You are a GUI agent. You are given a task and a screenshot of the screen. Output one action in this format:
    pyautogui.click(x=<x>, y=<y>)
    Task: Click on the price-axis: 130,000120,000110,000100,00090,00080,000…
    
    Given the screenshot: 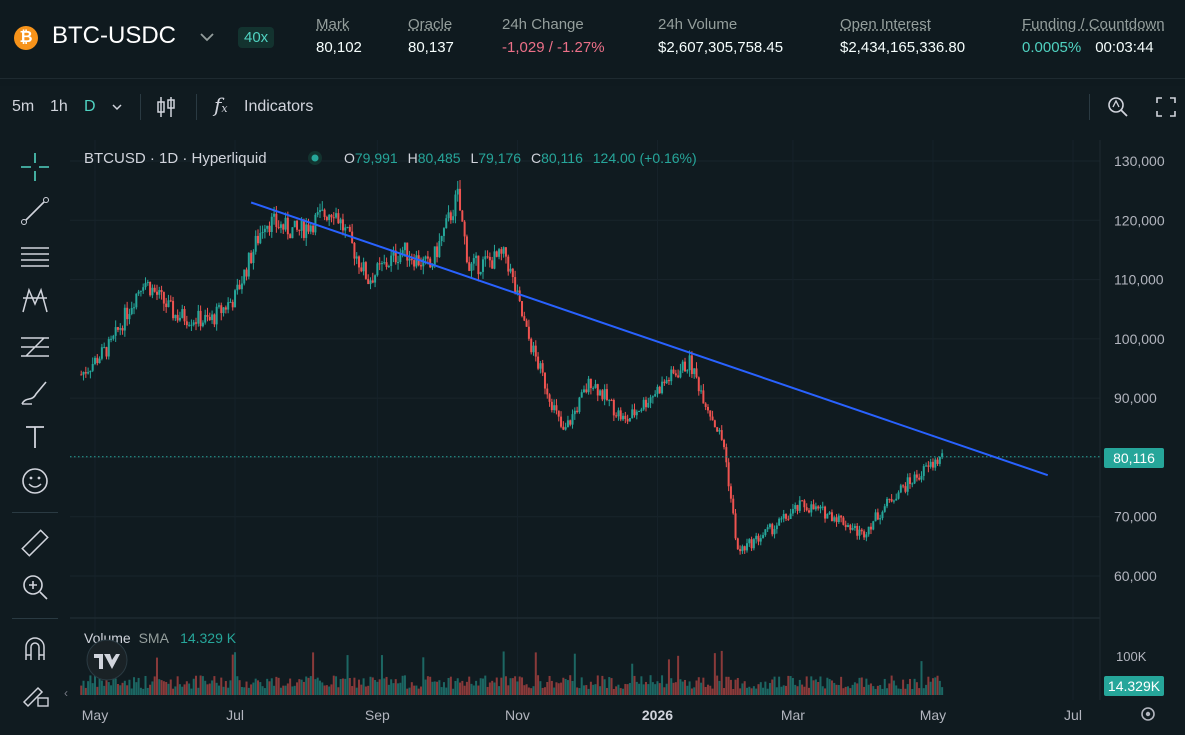 What is the action you would take?
    pyautogui.click(x=1139, y=368)
    